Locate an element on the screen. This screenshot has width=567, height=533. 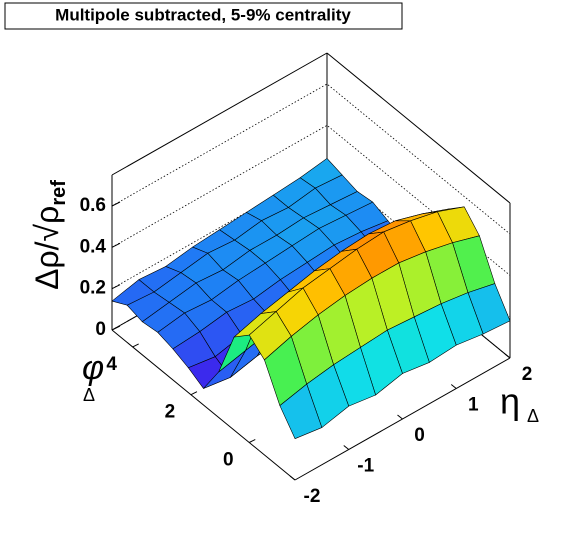
x-tick-label: 2 is located at coordinates (527, 374).